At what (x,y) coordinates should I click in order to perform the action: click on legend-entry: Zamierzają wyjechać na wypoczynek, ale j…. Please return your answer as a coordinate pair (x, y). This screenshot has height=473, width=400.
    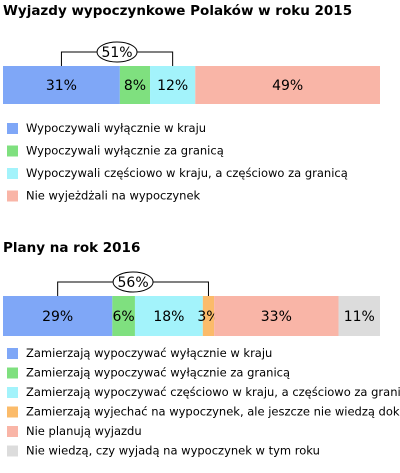
    Looking at the image, I should click on (213, 412).